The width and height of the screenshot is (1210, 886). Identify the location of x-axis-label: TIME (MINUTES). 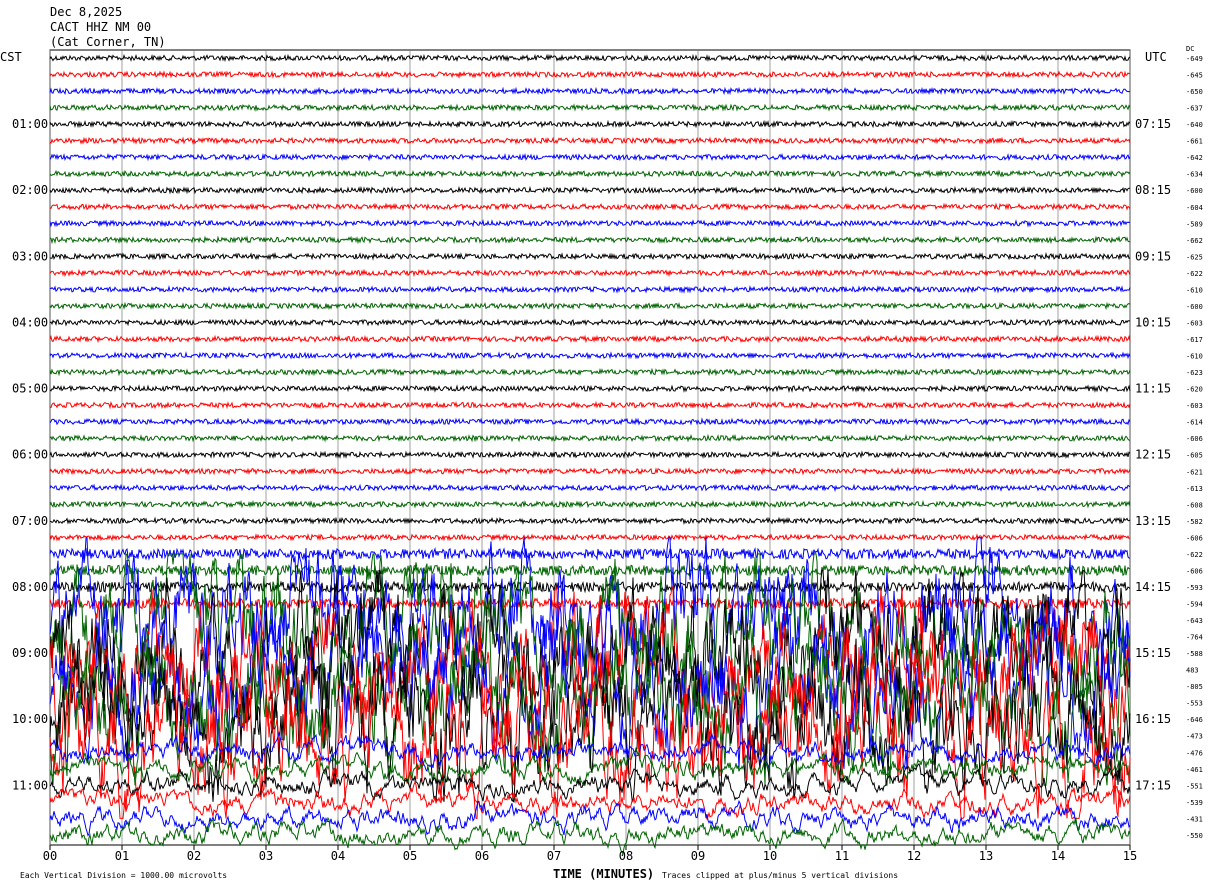
(603, 874).